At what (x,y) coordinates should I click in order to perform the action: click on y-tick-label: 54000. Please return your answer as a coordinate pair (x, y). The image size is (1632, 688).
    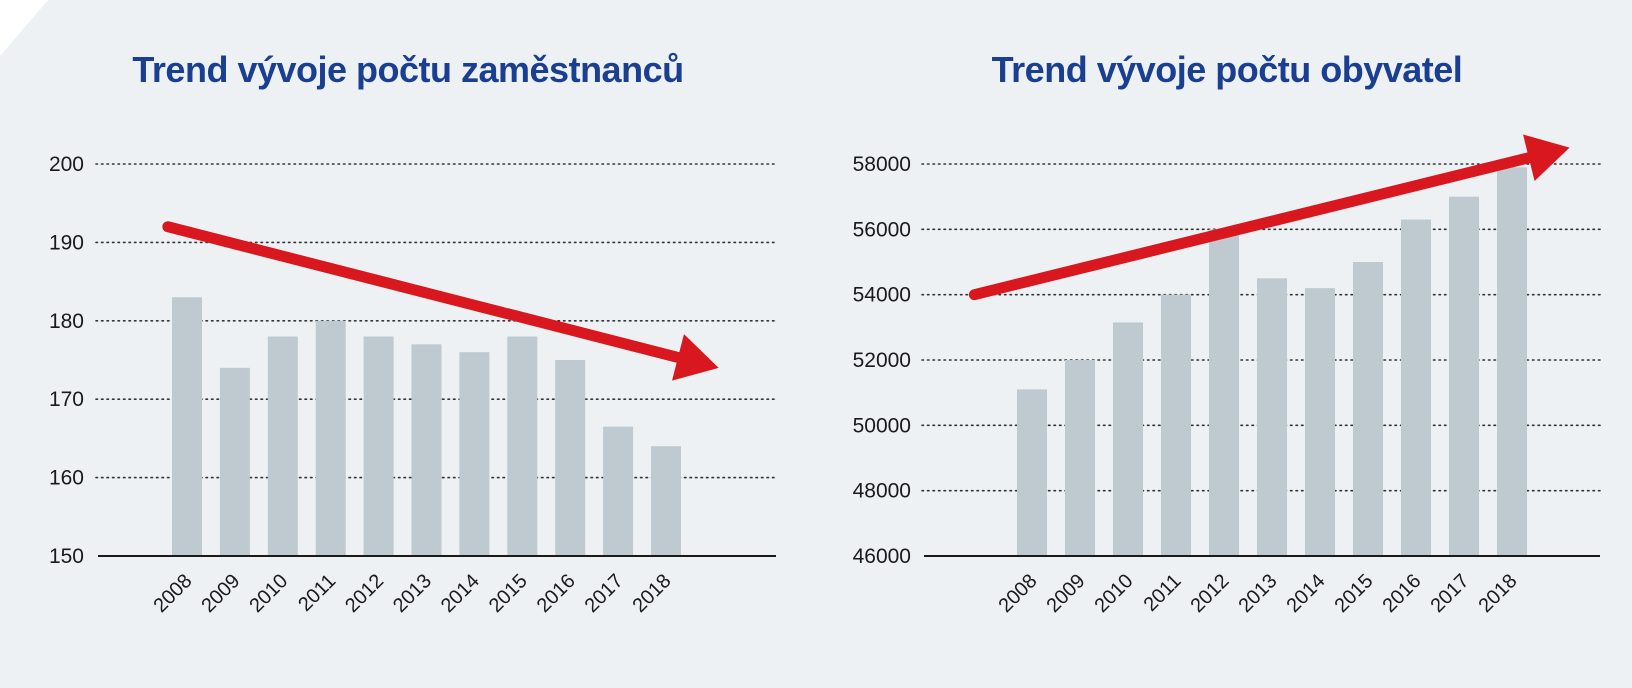
    Looking at the image, I should click on (882, 295).